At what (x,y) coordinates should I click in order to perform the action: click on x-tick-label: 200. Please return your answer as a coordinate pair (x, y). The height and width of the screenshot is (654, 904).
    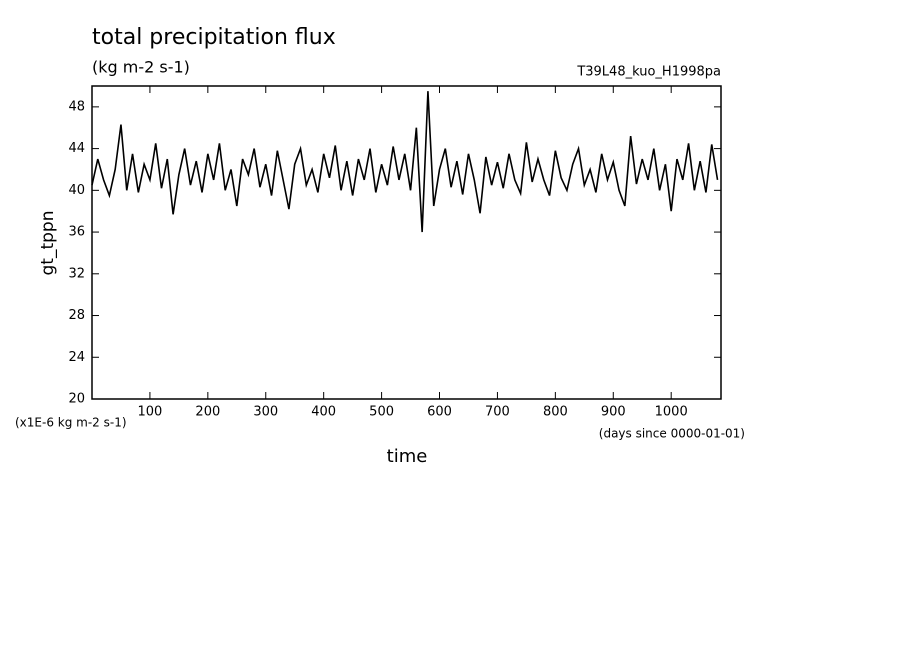
    Looking at the image, I should click on (207, 412).